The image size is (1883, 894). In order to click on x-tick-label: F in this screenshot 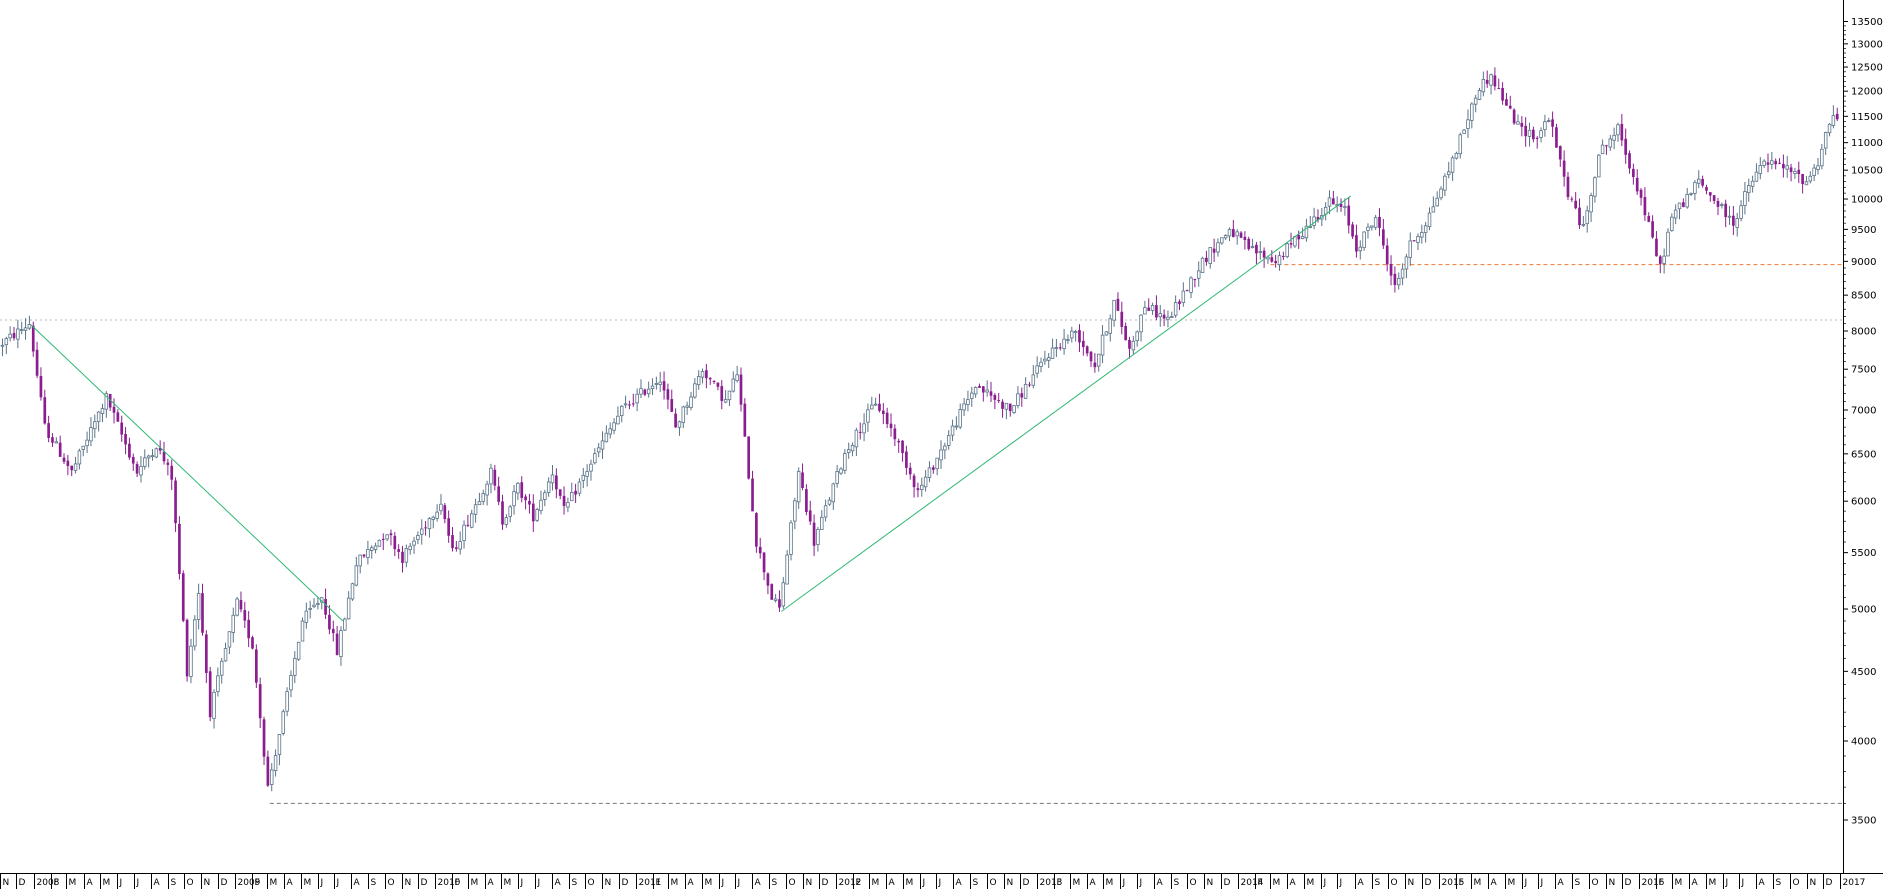, I will do `click(56, 883)`.